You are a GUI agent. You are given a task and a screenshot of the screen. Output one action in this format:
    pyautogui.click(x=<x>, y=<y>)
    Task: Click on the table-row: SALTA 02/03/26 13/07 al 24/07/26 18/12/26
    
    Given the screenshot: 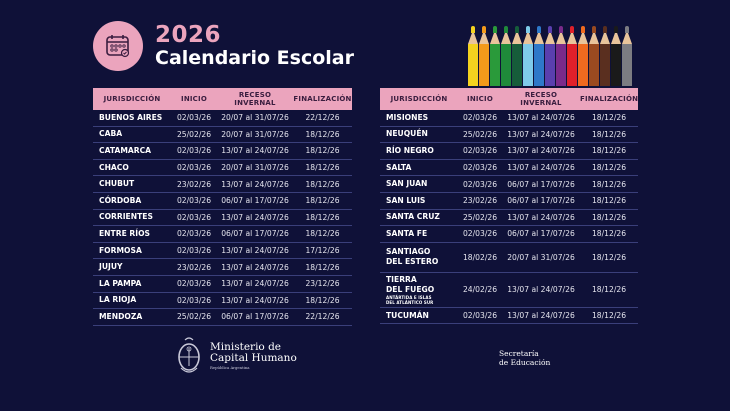 What is the action you would take?
    pyautogui.click(x=509, y=168)
    